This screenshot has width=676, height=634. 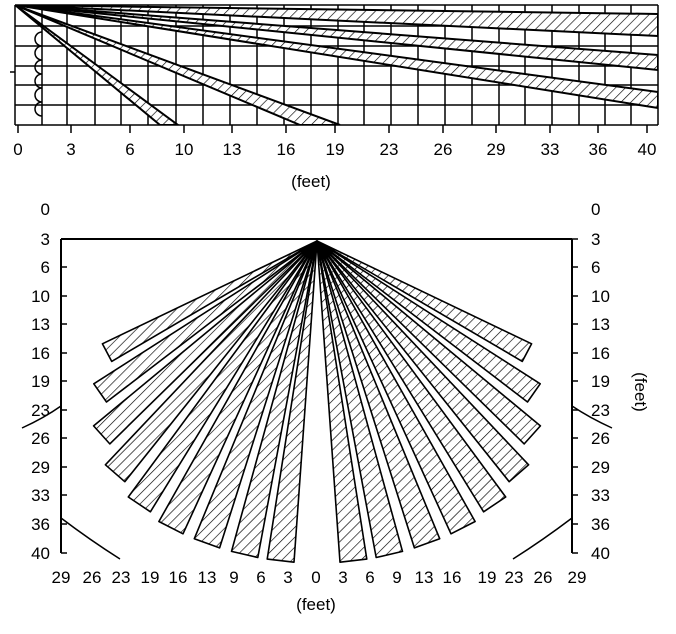 I want to click on top-left-tick-label: 29, so click(x=40, y=467).